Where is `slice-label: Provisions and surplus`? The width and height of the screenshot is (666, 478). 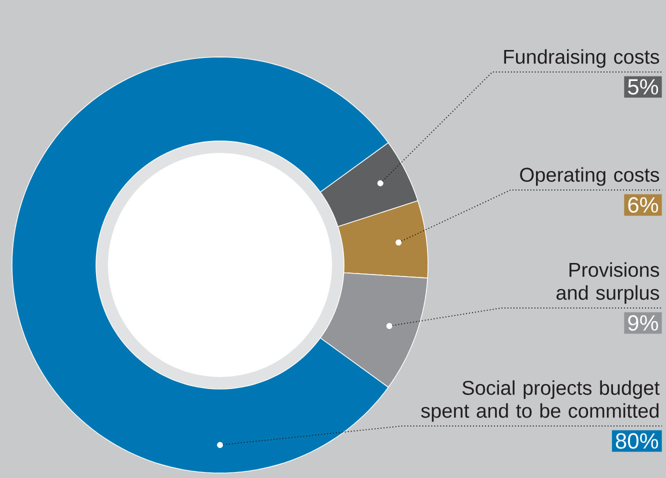
slice-label: Provisions and surplus is located at coordinates (608, 283).